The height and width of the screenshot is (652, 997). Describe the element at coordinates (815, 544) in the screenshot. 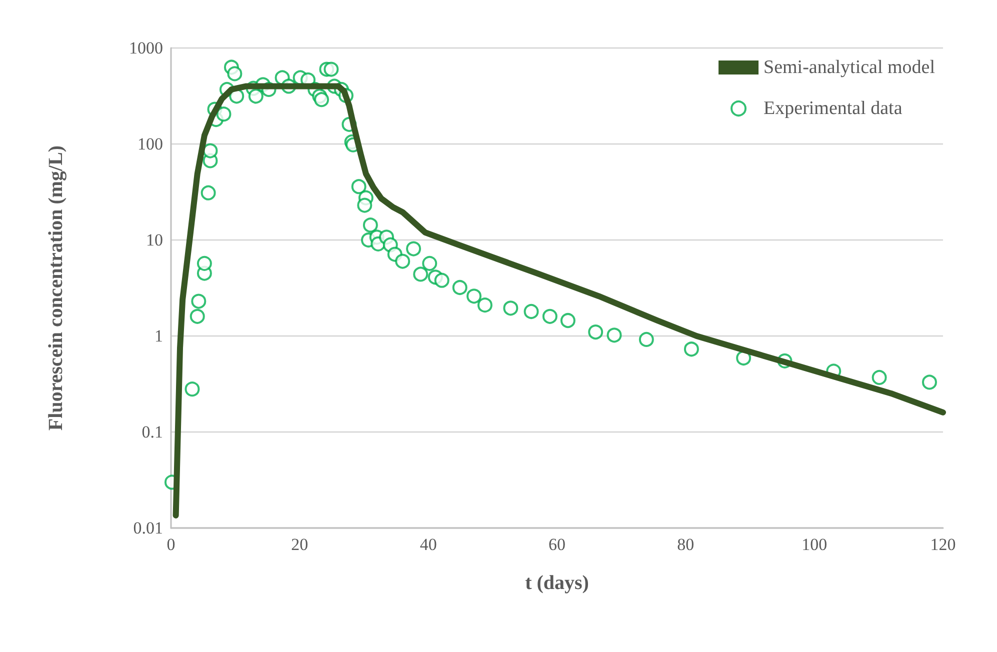

I see `x-tick-label: 100` at that location.